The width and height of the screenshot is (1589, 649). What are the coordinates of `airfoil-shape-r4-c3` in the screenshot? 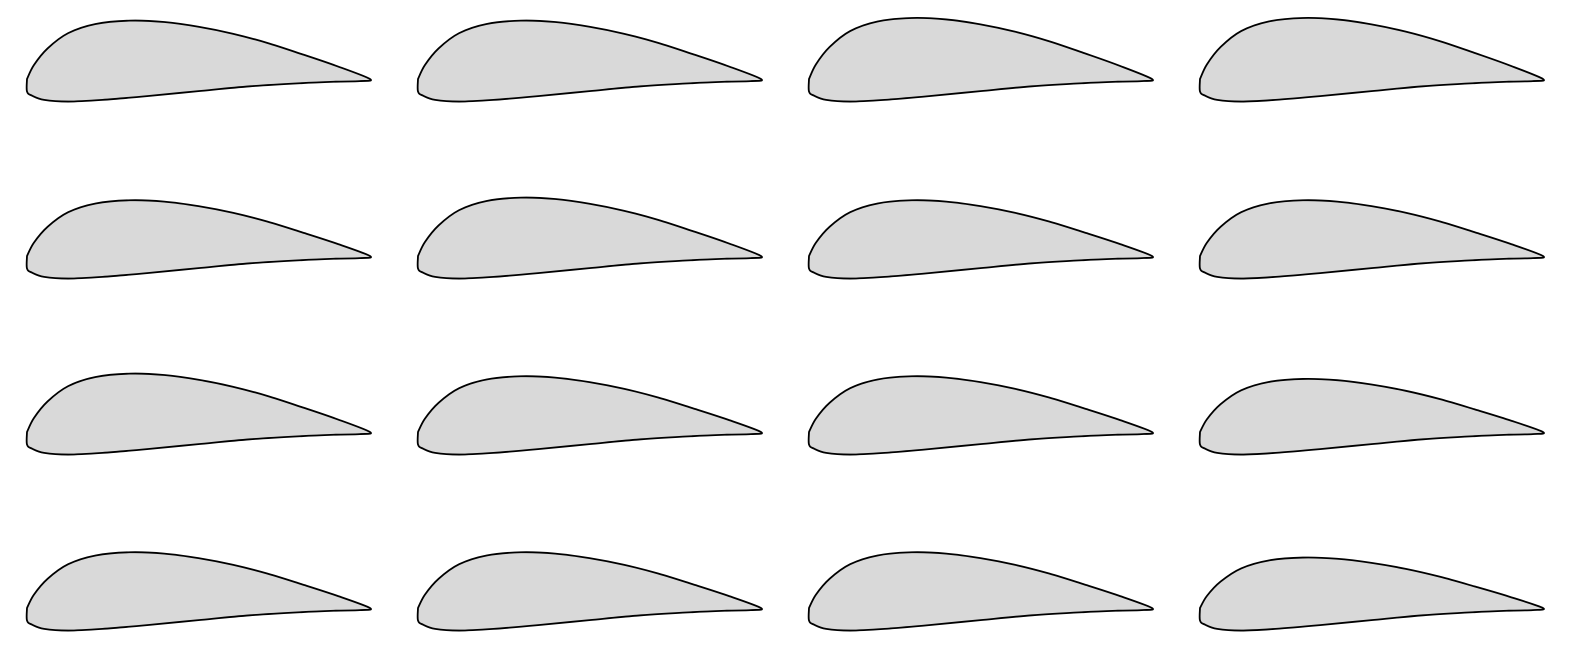 It's located at (980, 591).